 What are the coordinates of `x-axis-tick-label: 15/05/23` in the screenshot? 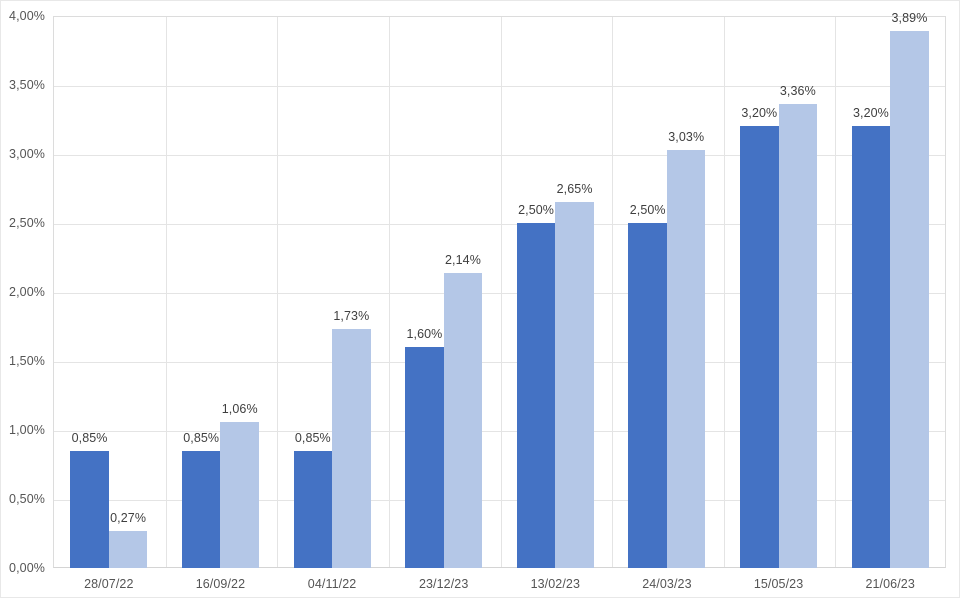 It's located at (778, 584).